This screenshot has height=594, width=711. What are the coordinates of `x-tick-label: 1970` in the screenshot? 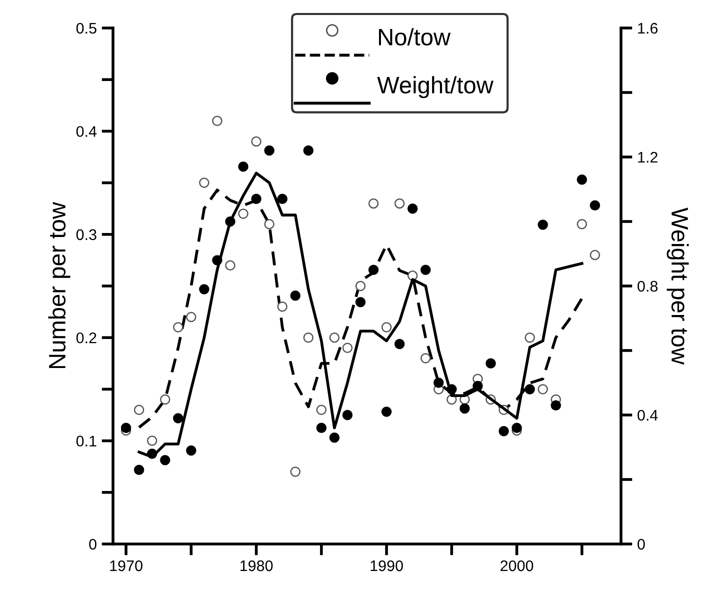 It's located at (126, 566).